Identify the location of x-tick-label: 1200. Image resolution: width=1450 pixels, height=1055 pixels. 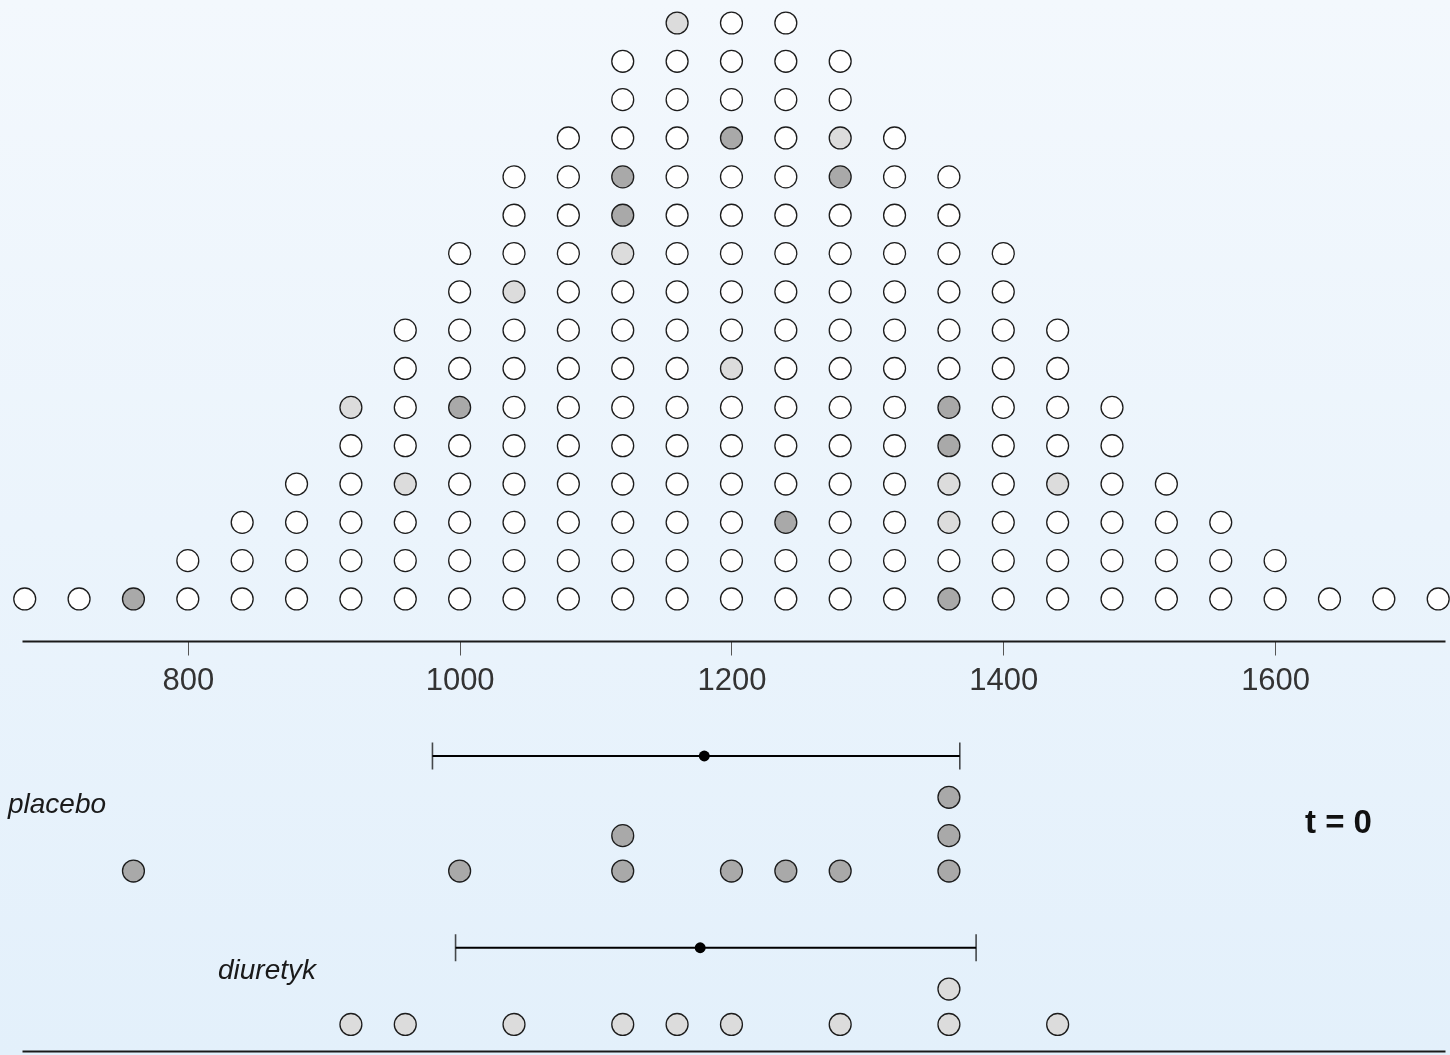
(732, 679).